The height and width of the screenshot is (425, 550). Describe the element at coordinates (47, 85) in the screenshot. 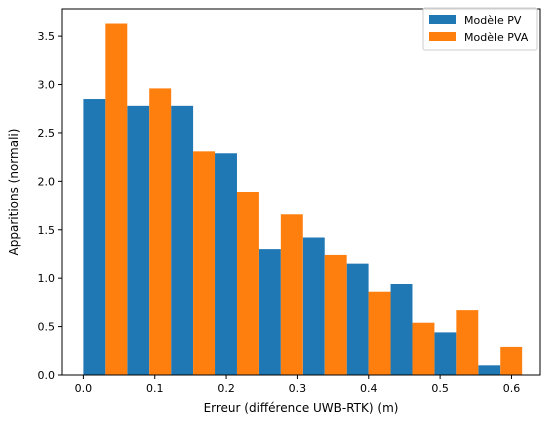

I see `y-tick-label: 3.0` at that location.